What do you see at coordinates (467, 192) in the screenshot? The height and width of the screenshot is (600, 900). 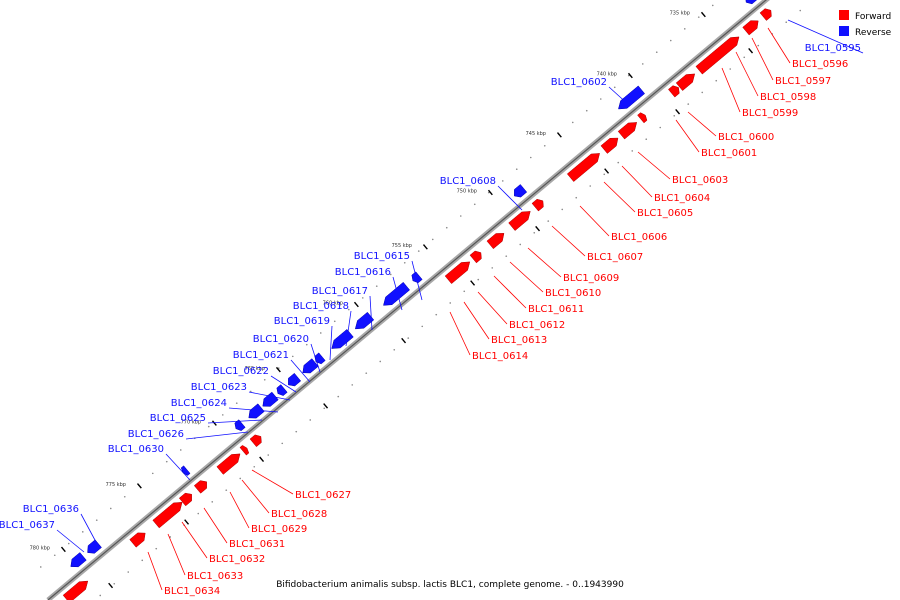 I see `kbp-label: 750 kbp` at bounding box center [467, 192].